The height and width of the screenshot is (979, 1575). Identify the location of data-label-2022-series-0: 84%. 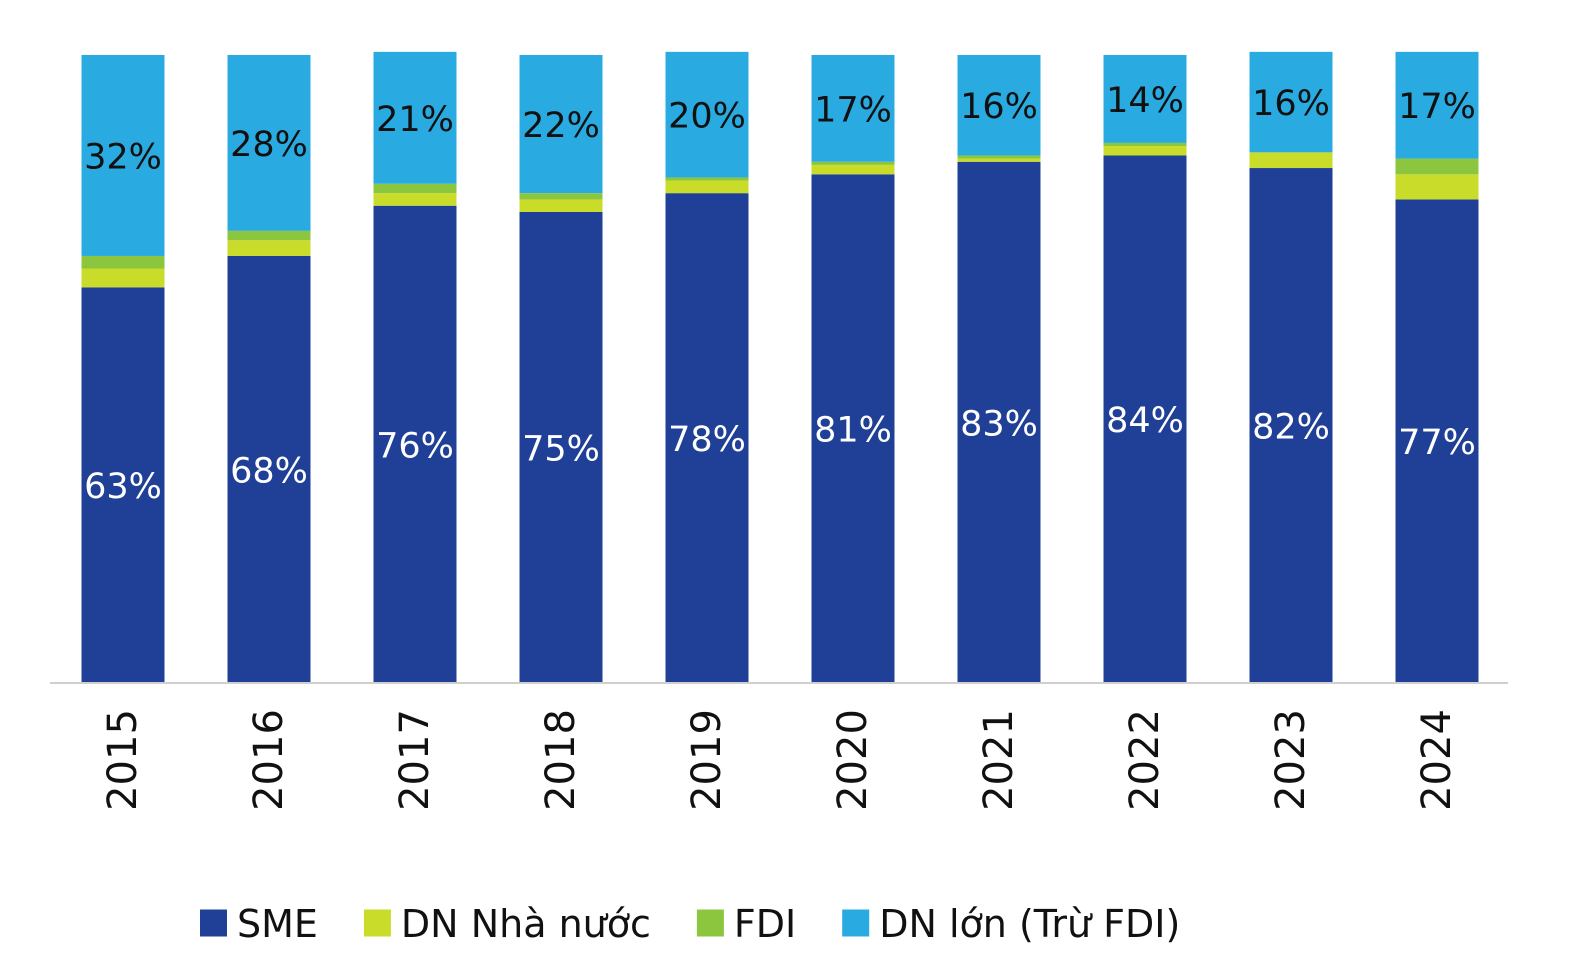
(1145, 421).